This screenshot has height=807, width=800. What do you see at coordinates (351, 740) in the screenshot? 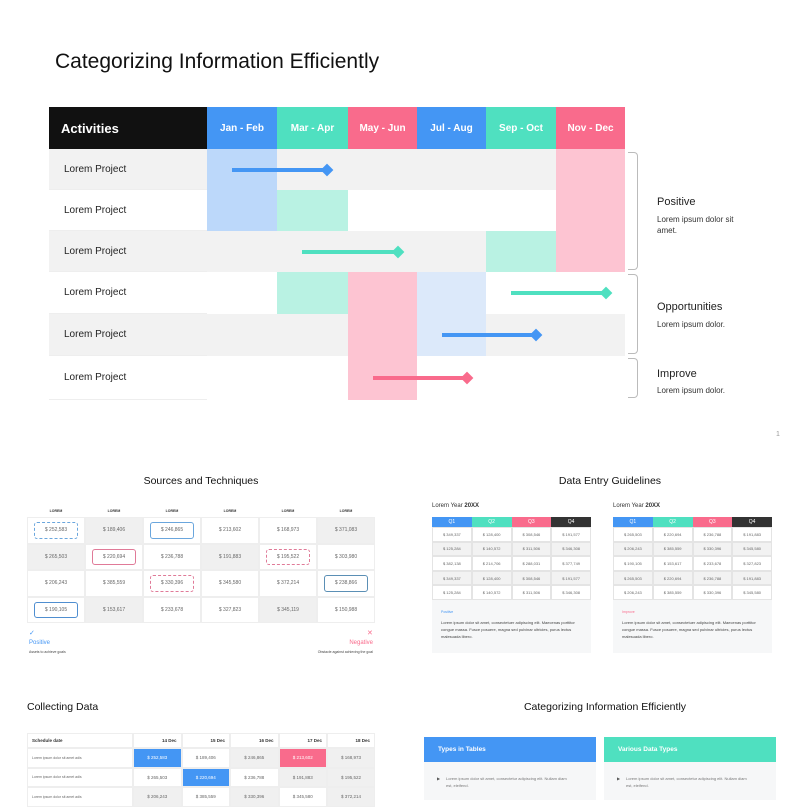
I see `column-header: 18 Dec` at bounding box center [351, 740].